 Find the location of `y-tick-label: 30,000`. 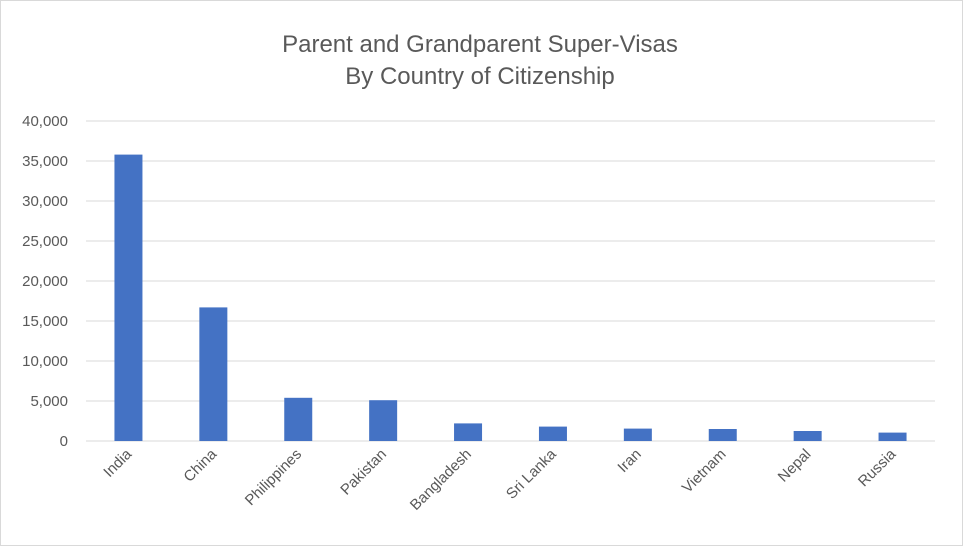

y-tick-label: 30,000 is located at coordinates (45, 201).